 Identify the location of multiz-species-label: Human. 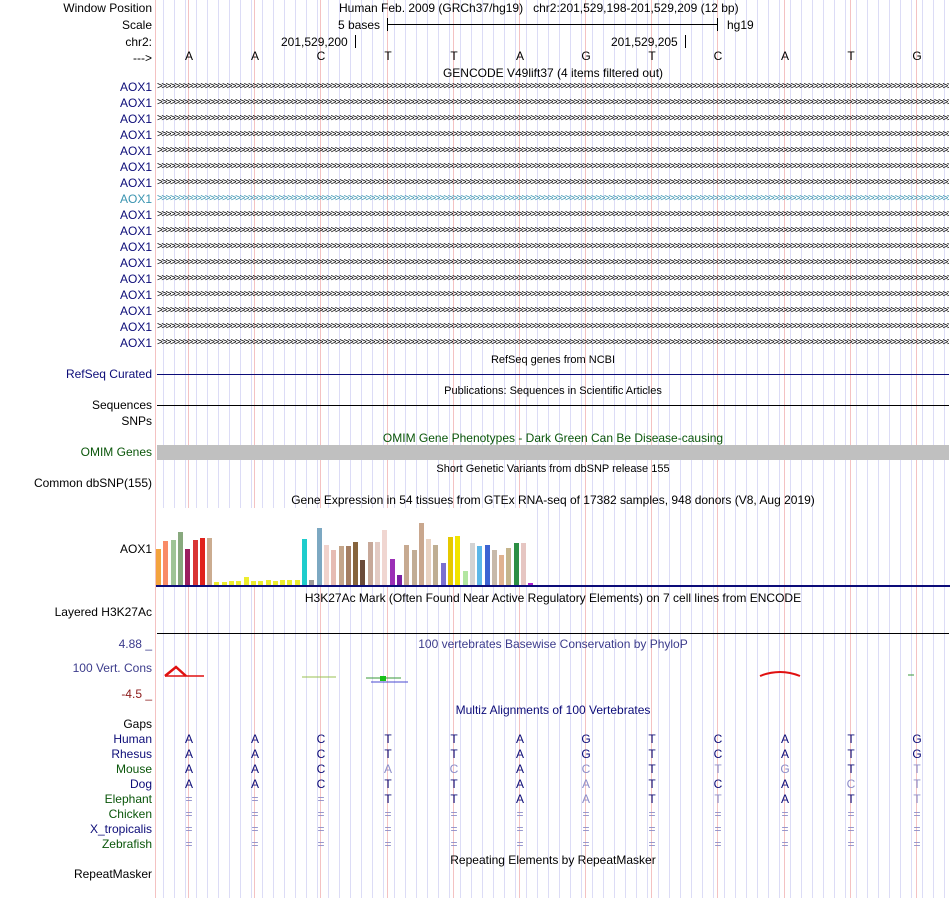
(132, 739).